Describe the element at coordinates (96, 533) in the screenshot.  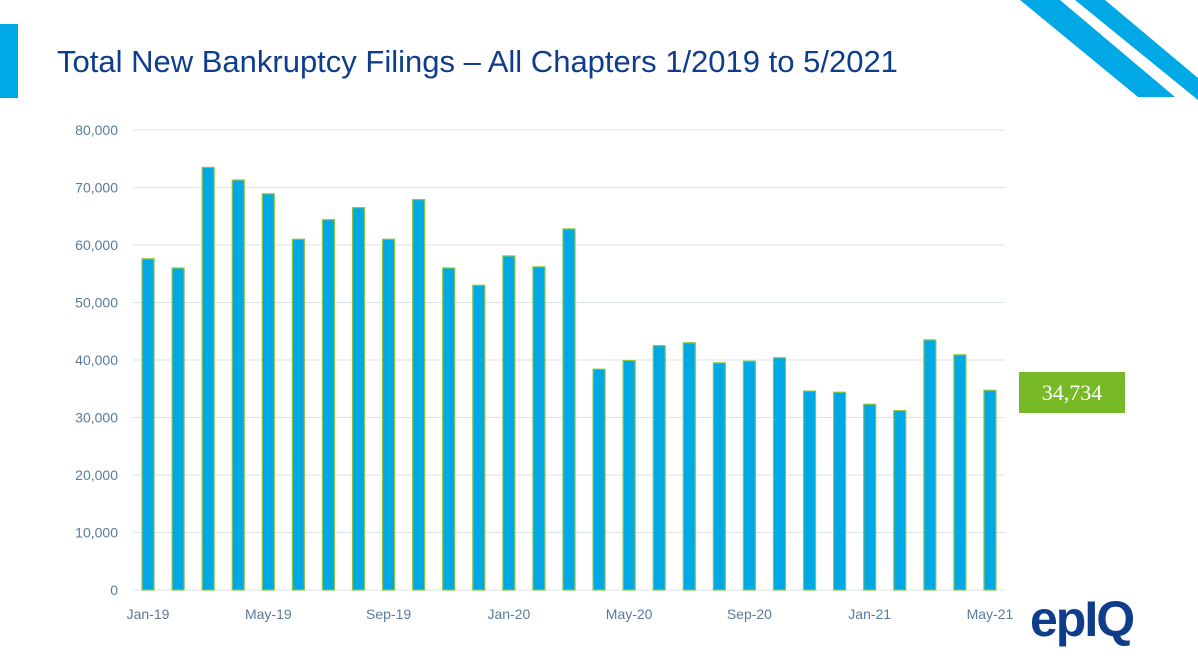
I see `y-tick-label: 10,000` at that location.